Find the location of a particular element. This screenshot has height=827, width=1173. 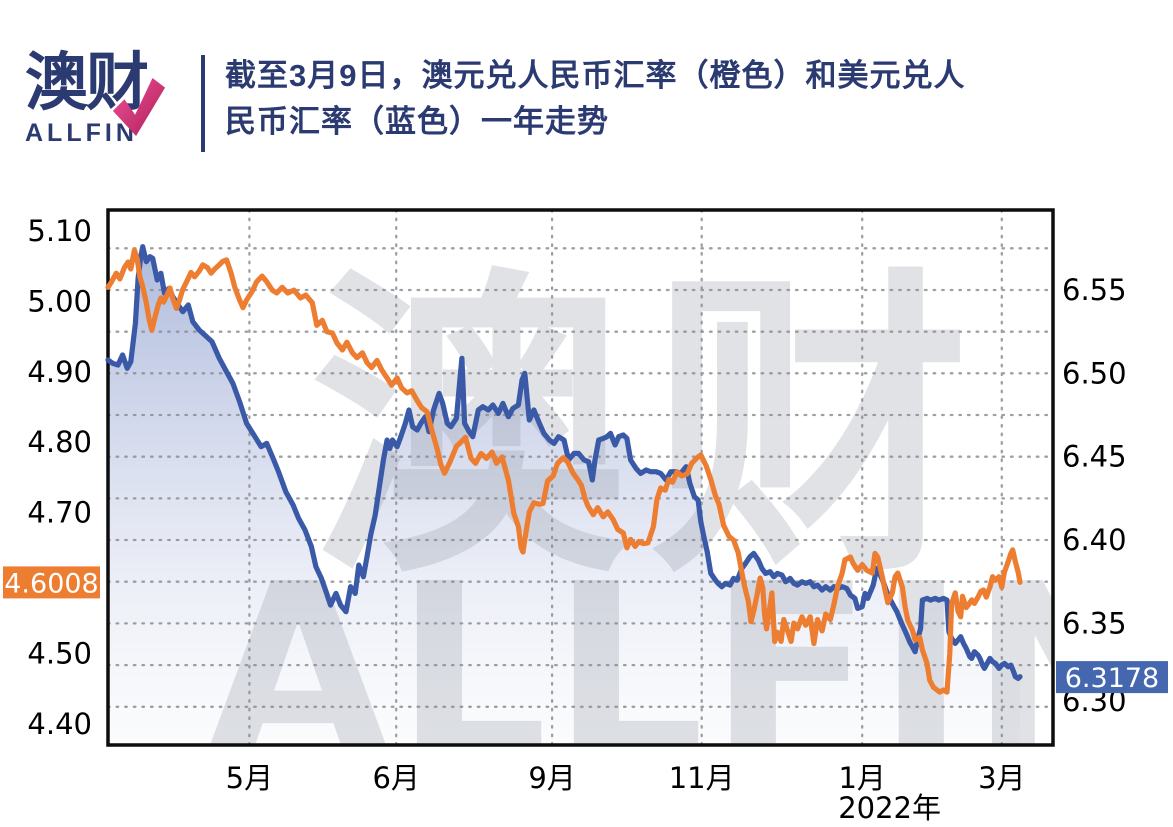

x-axis-tick-label: 6月 is located at coordinates (395, 778).